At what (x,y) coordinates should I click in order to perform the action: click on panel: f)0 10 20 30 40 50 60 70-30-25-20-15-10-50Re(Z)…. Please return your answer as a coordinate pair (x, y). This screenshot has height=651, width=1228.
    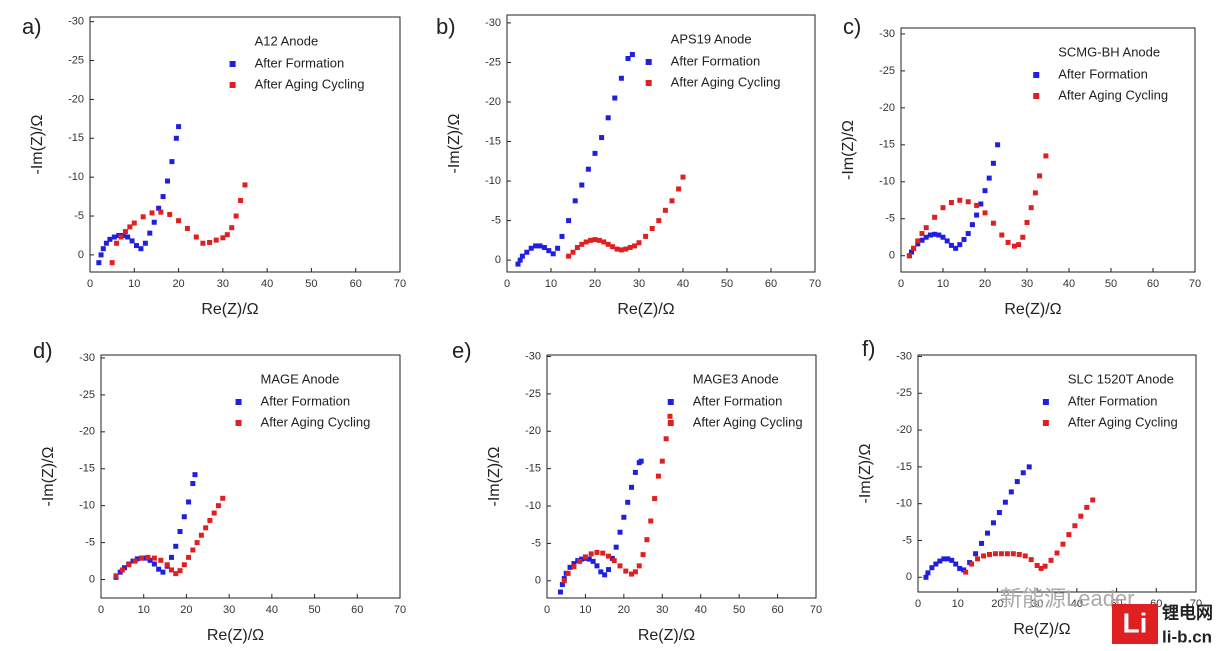
    Looking at the image, I should click on (1029, 487).